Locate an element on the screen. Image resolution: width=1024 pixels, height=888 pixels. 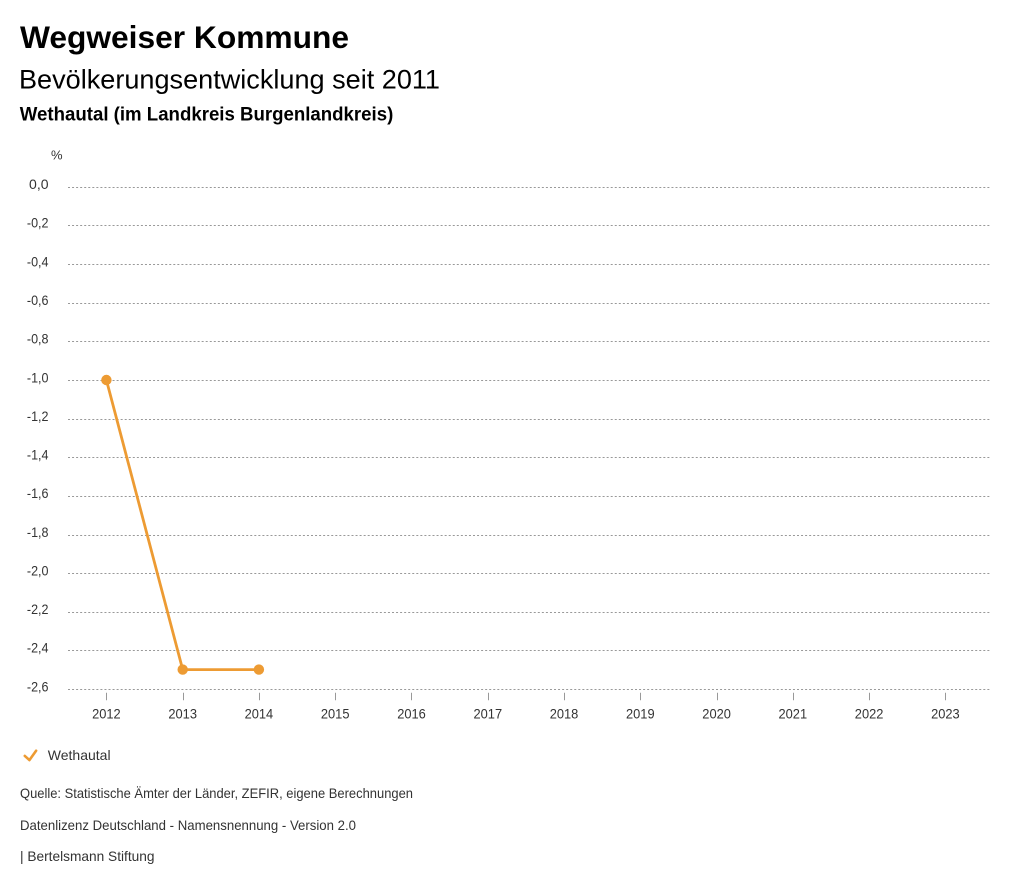
svg-text: 2016 is located at coordinates (411, 714).